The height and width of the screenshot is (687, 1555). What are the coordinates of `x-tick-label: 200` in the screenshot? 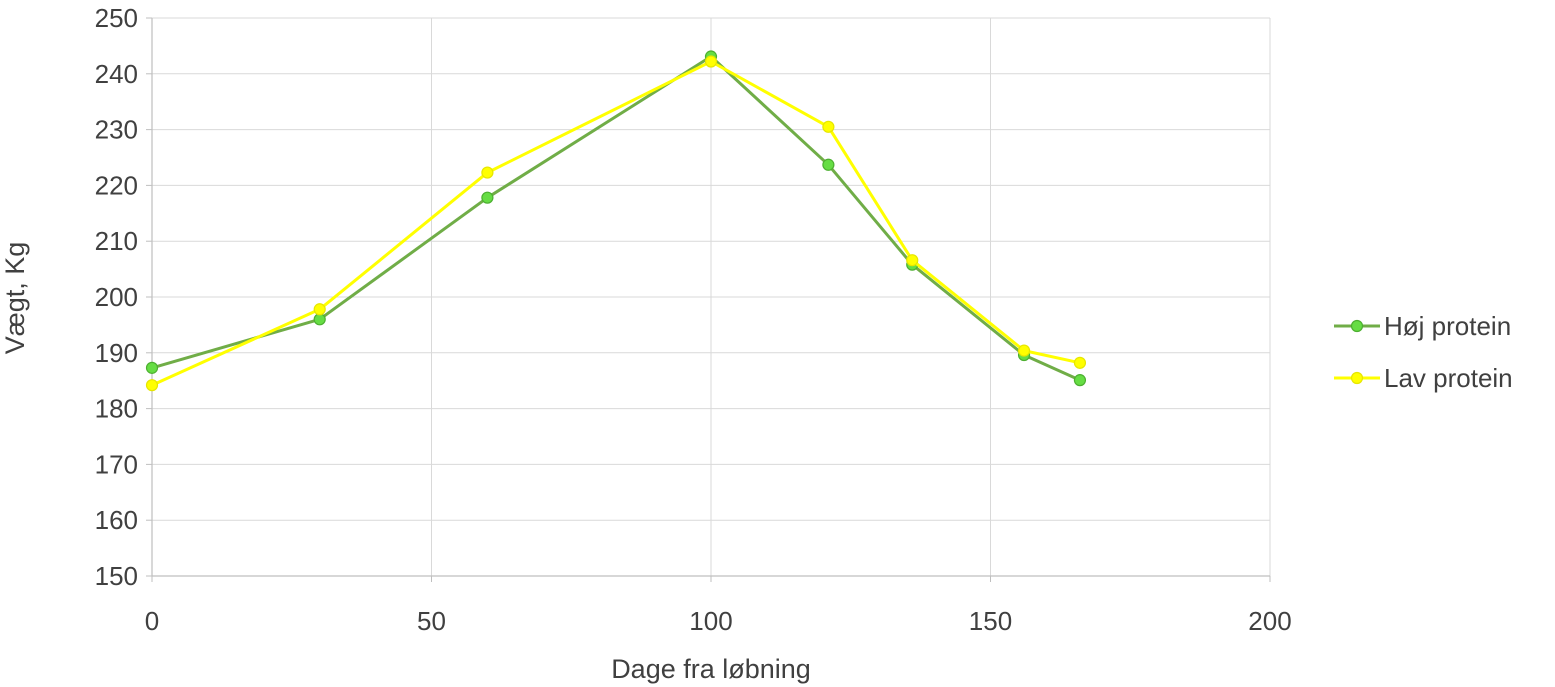 It's located at (1269, 621).